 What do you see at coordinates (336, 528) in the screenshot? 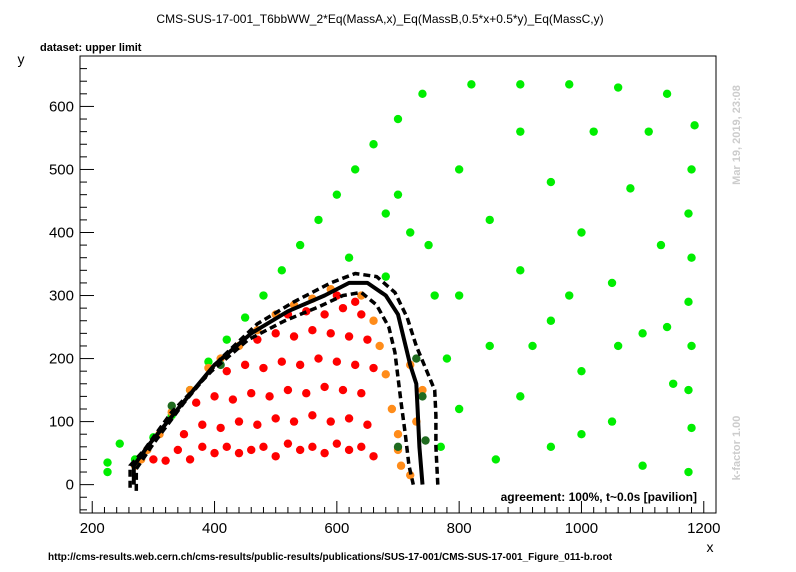
I see `x-tick-label: 600` at bounding box center [336, 528].